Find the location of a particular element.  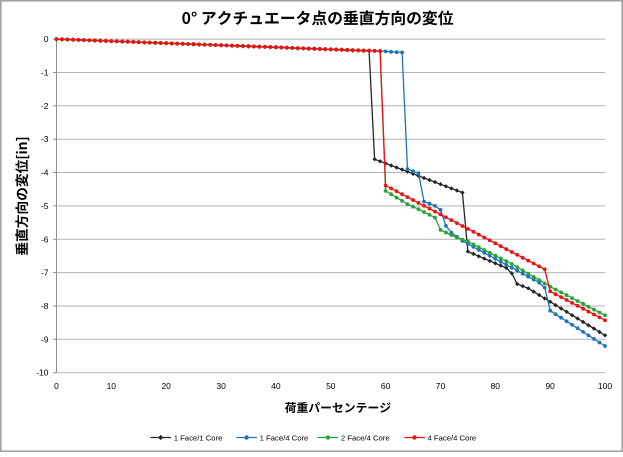

svg-text: 30 is located at coordinates (221, 386).